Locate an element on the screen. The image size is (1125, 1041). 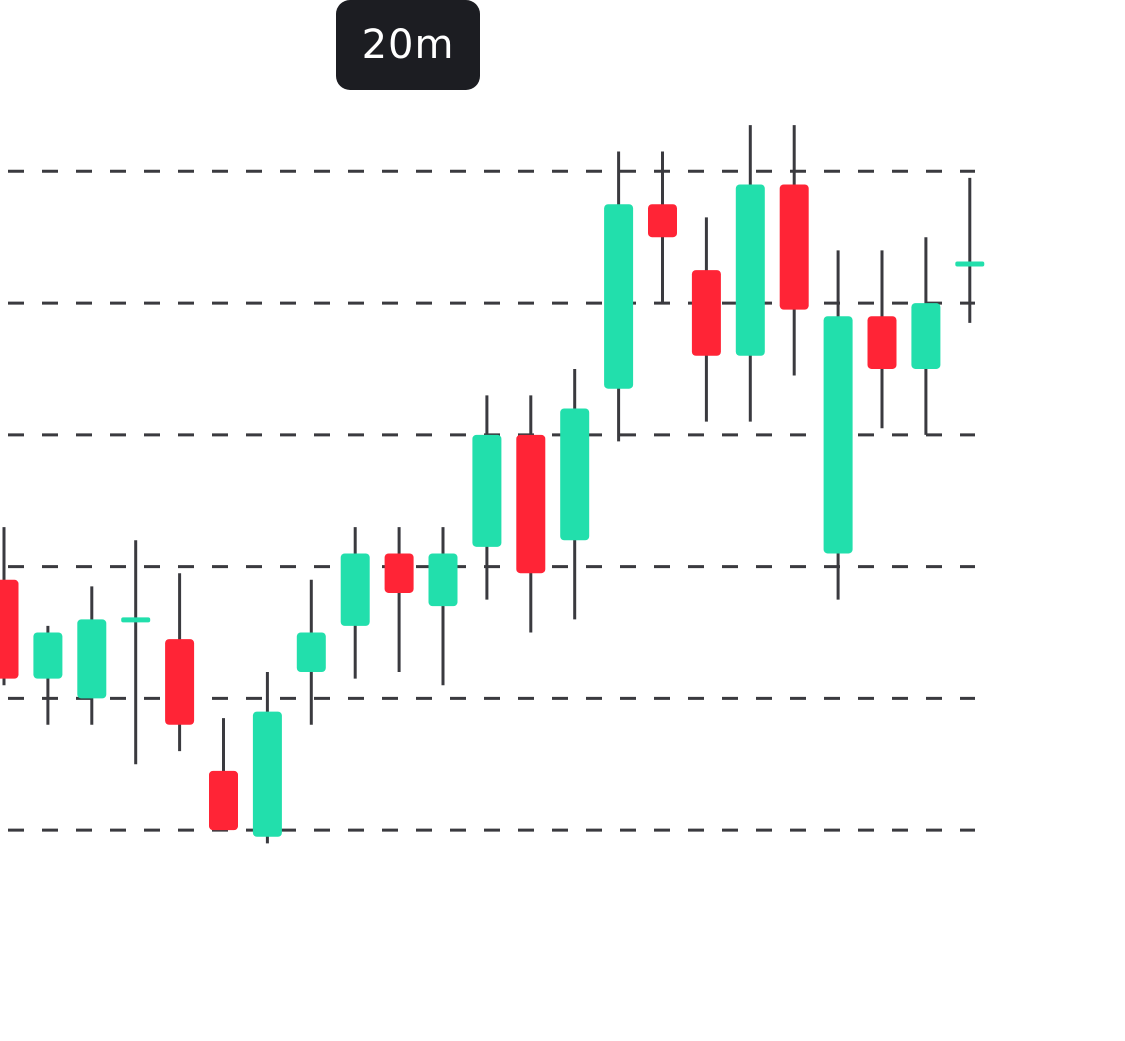
timeframe-label: 20m is located at coordinates (408, 45).